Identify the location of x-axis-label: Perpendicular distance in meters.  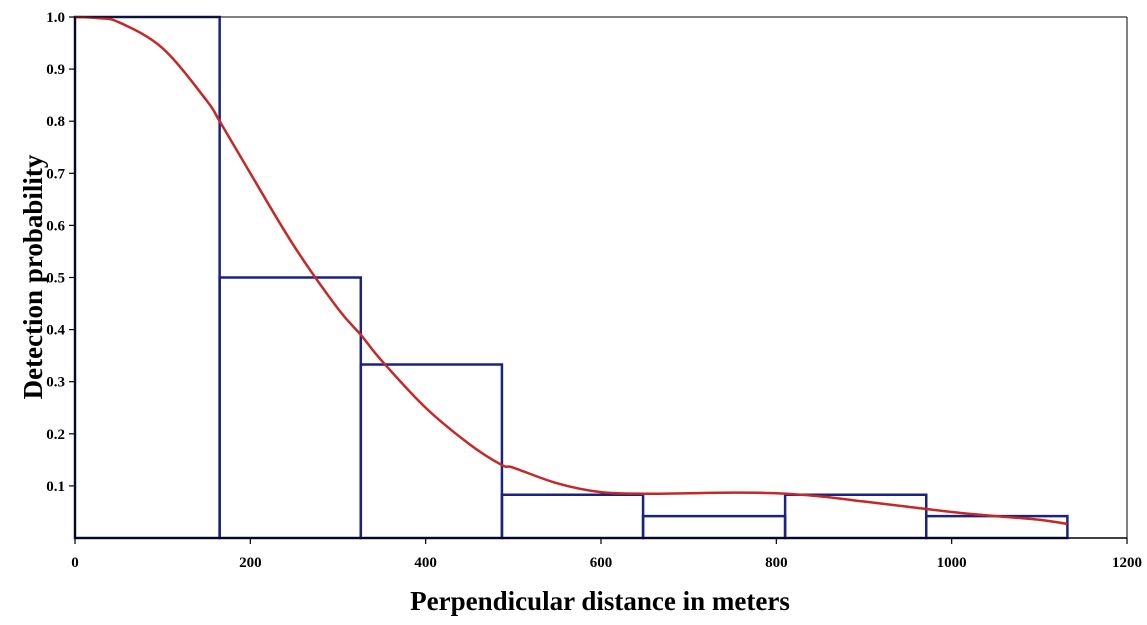
(600, 601).